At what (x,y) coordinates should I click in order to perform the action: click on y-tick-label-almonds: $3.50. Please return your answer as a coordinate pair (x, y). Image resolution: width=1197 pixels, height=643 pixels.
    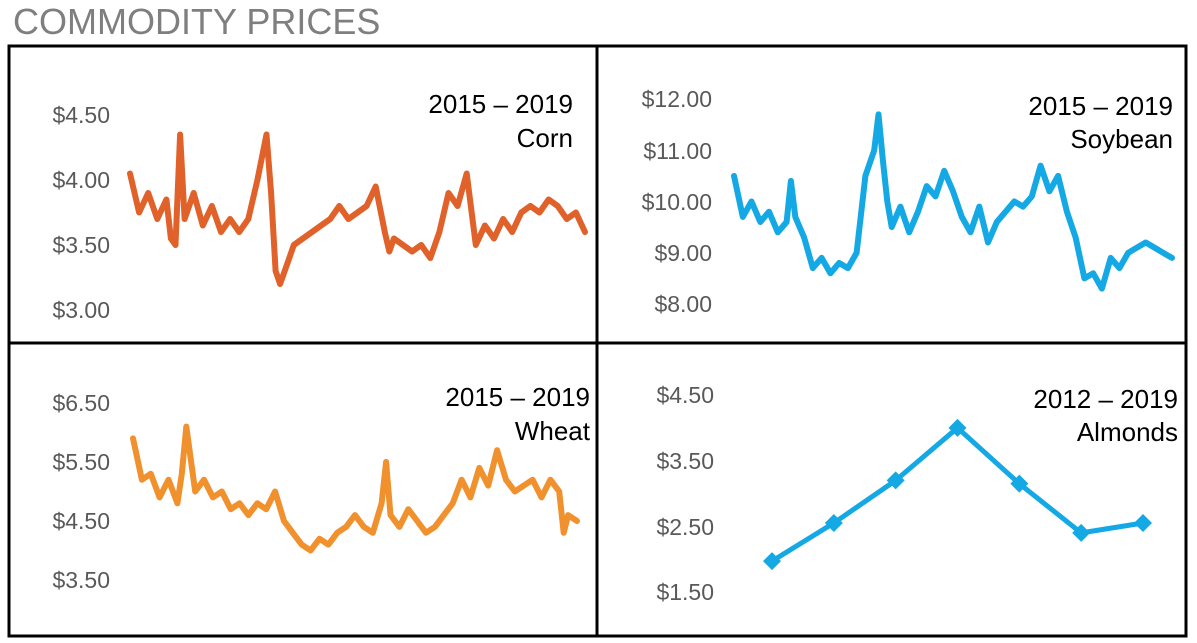
    Looking at the image, I should click on (685, 461).